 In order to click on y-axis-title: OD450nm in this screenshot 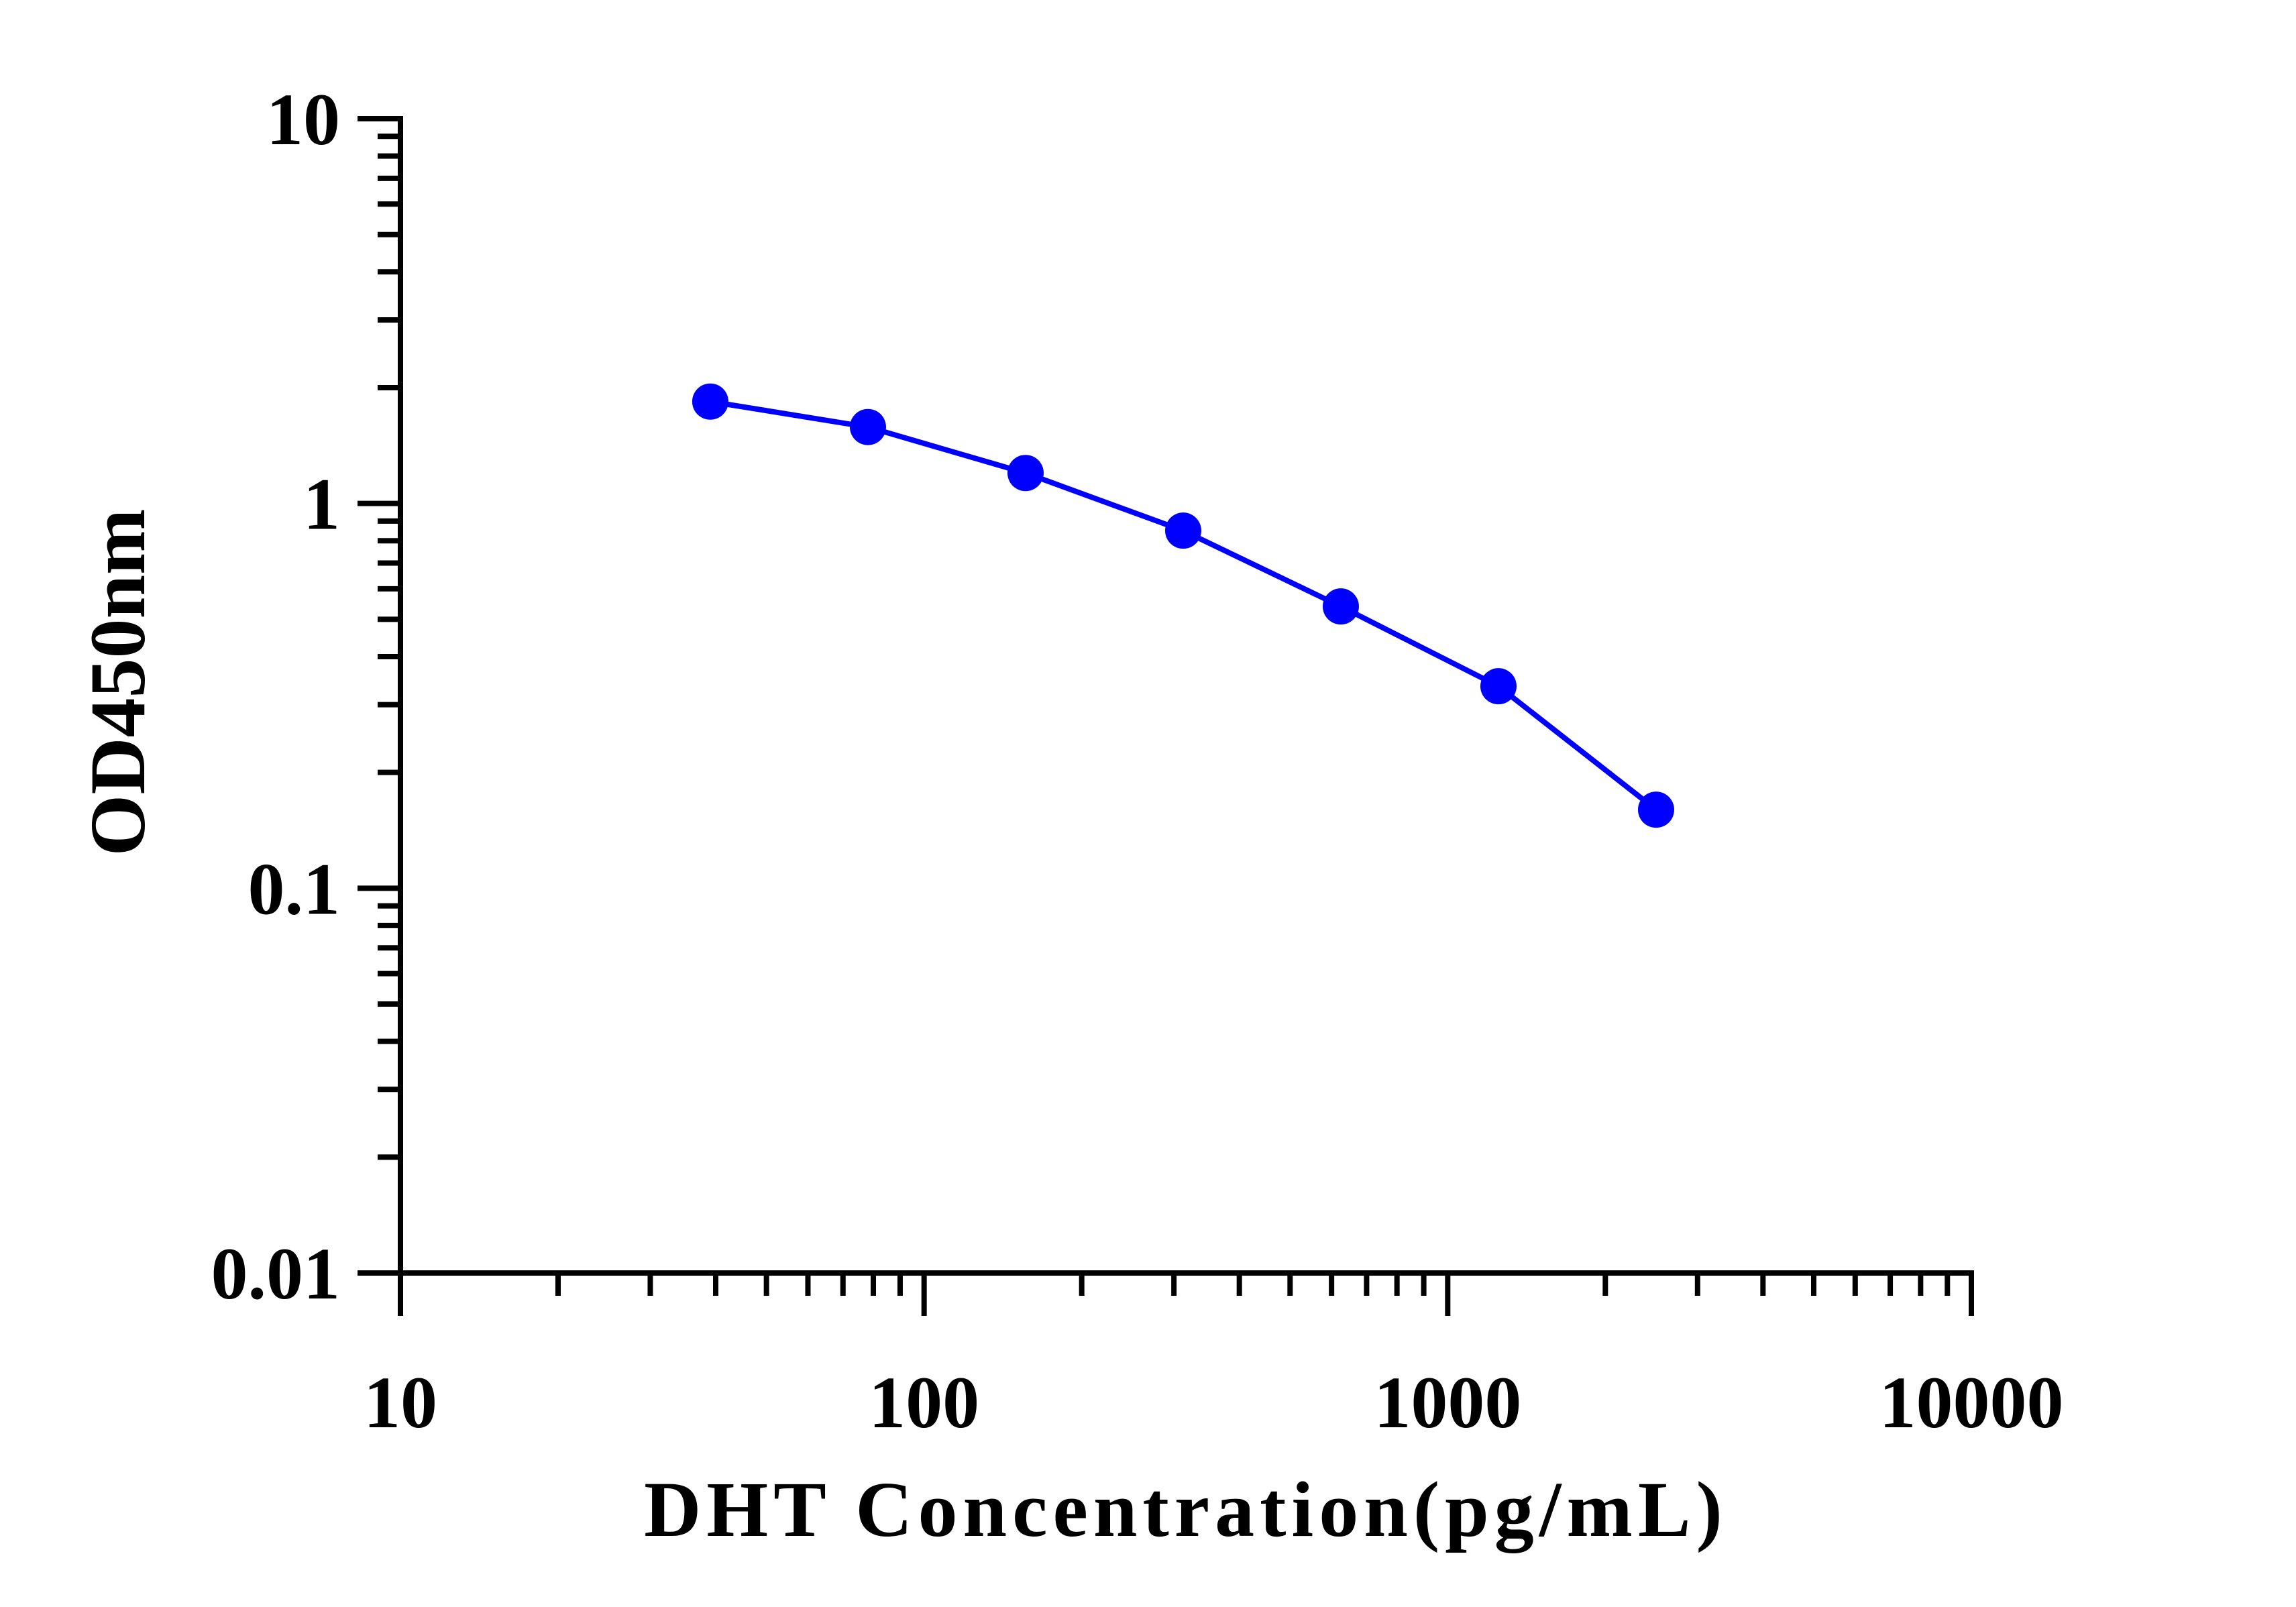, I will do `click(118, 682)`.